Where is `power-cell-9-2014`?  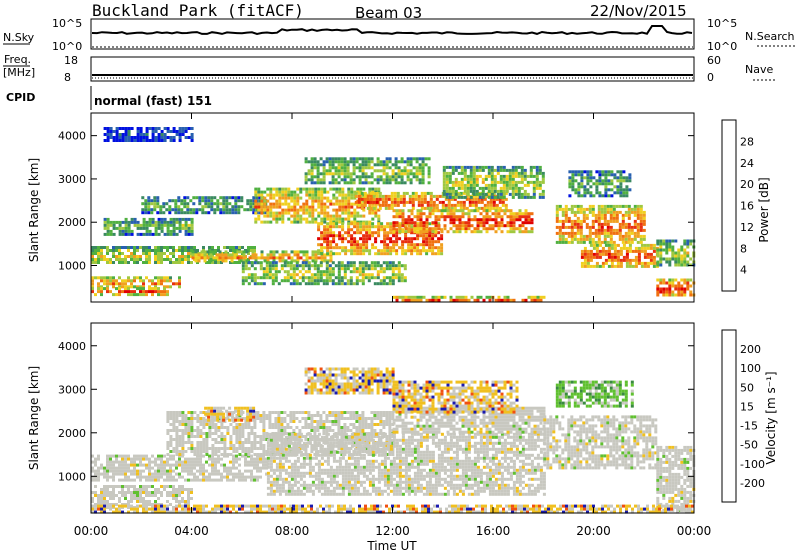 power-cell-9-2014 is located at coordinates (520, 232).